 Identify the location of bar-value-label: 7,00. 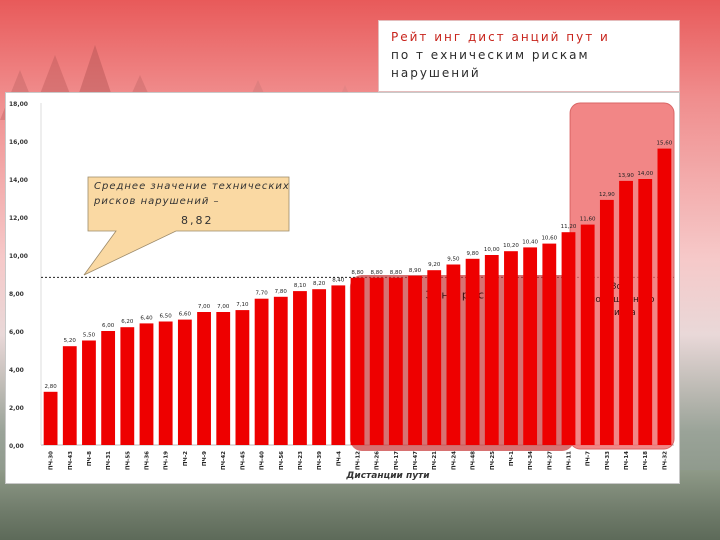
(204, 307).